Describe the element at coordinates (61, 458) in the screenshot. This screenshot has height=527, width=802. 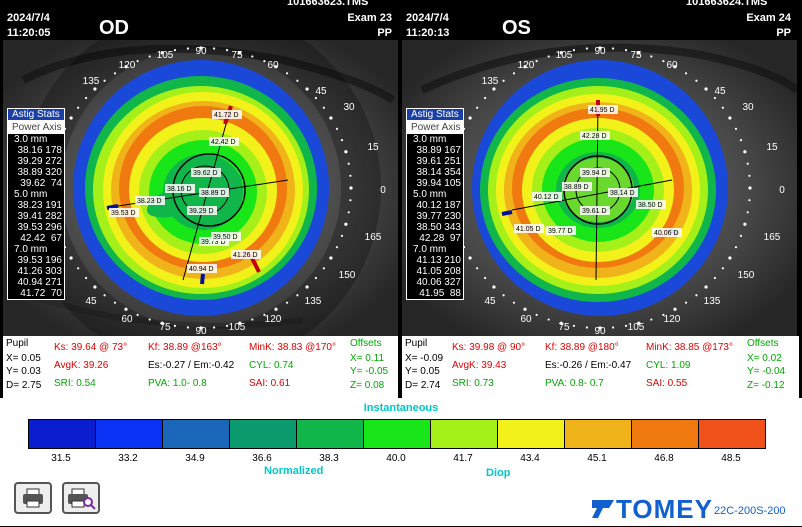
I see `scale-tick: 31.5` at that location.